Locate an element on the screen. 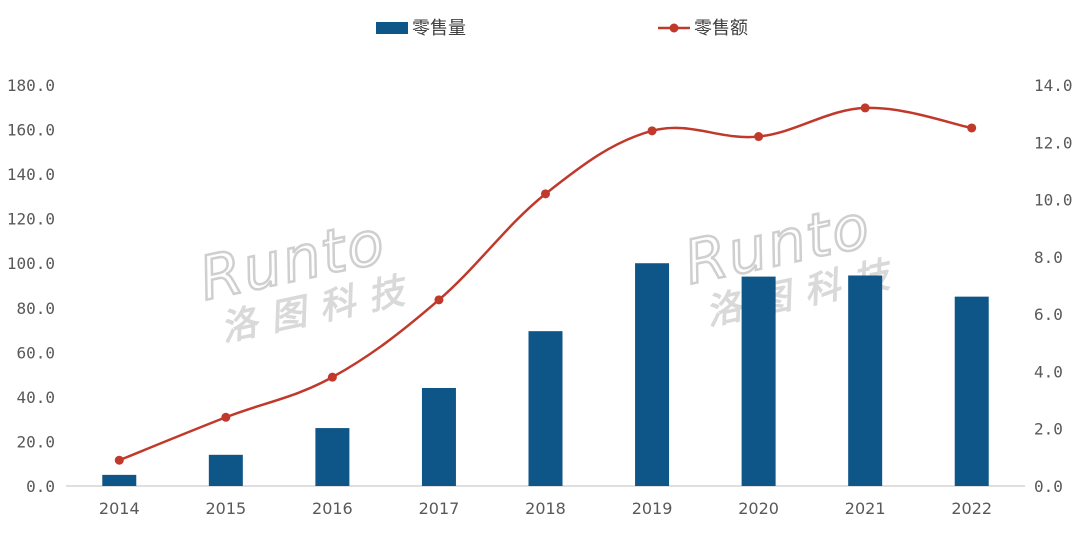  legend-bar-swatch is located at coordinates (392, 28).